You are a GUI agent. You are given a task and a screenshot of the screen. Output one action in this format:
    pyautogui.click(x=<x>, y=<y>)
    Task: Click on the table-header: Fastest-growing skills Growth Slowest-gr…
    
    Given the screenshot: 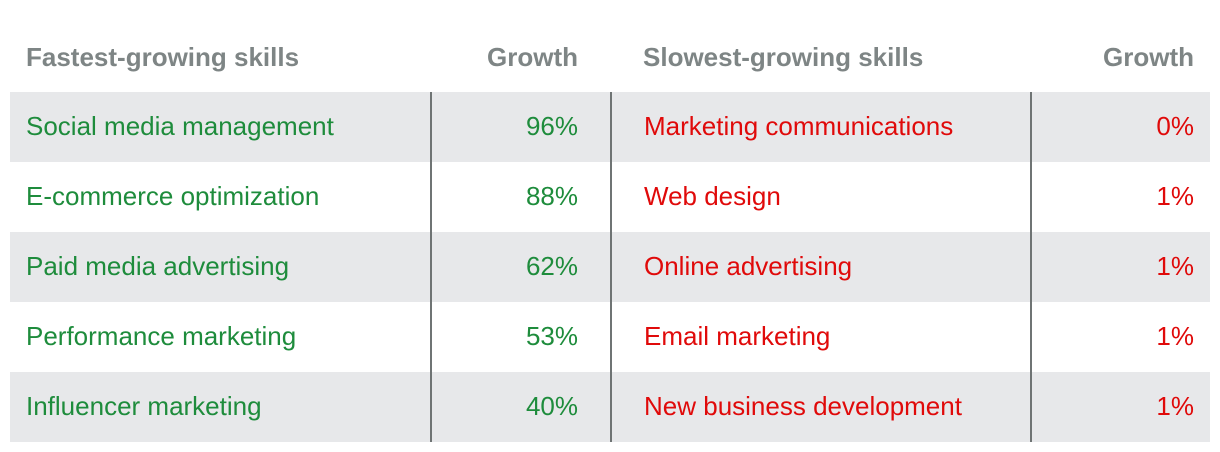 What is the action you would take?
    pyautogui.click(x=610, y=59)
    